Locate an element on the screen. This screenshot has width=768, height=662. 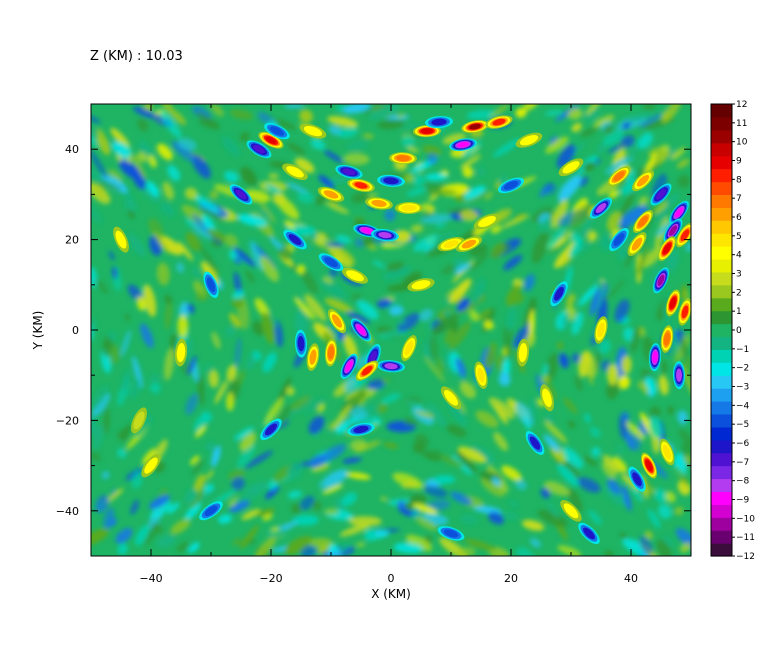
colorbar-label: 11 is located at coordinates (741, 124).